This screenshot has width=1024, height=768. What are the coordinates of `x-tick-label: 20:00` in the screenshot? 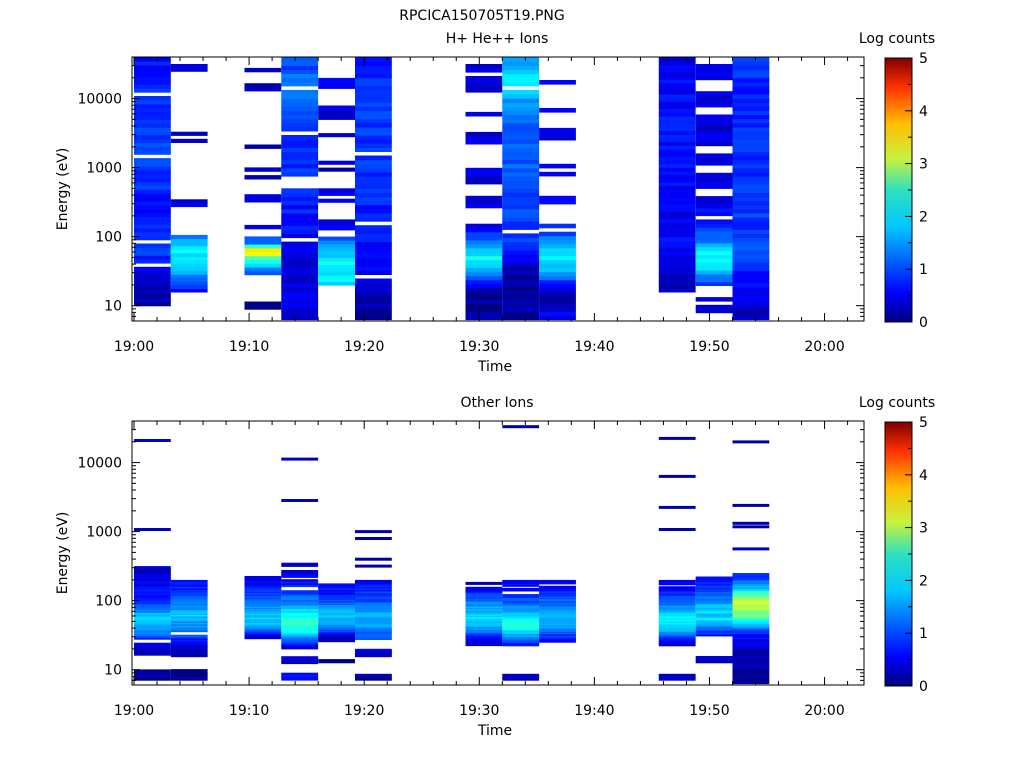 It's located at (824, 711).